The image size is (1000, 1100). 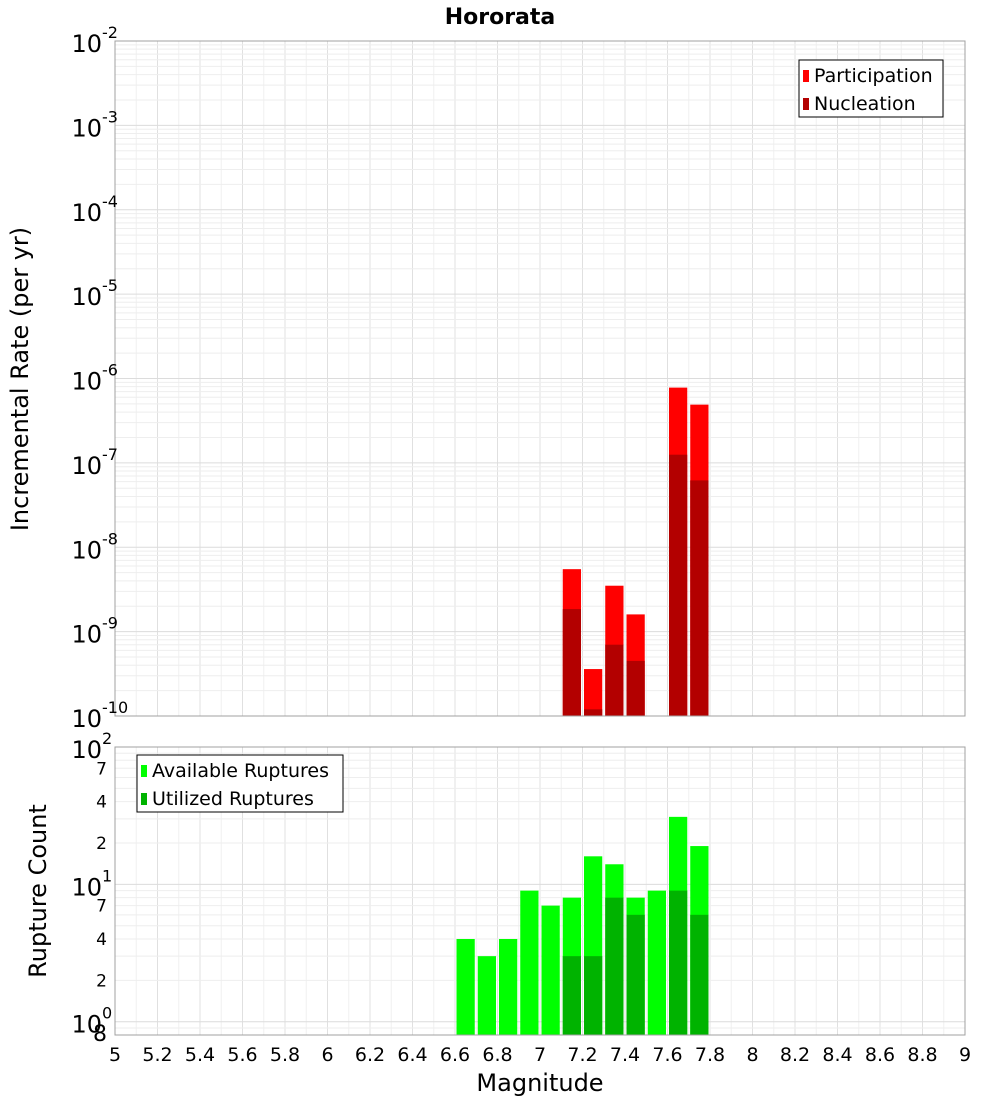 What do you see at coordinates (710, 1055) in the screenshot?
I see `x-tick-label: 7.8` at bounding box center [710, 1055].